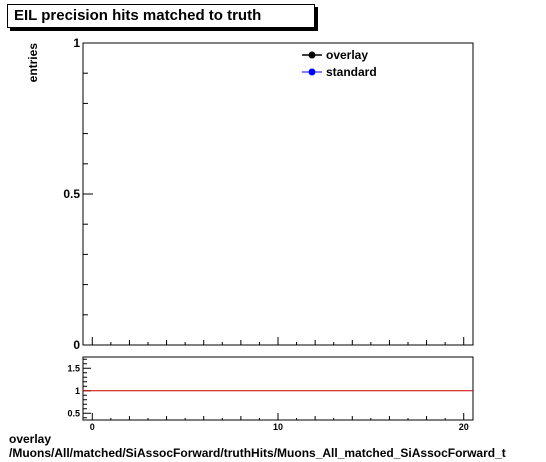 The width and height of the screenshot is (546, 462). What do you see at coordinates (73, 413) in the screenshot?
I see `ratio-y-tick-label: 0.5` at bounding box center [73, 413].